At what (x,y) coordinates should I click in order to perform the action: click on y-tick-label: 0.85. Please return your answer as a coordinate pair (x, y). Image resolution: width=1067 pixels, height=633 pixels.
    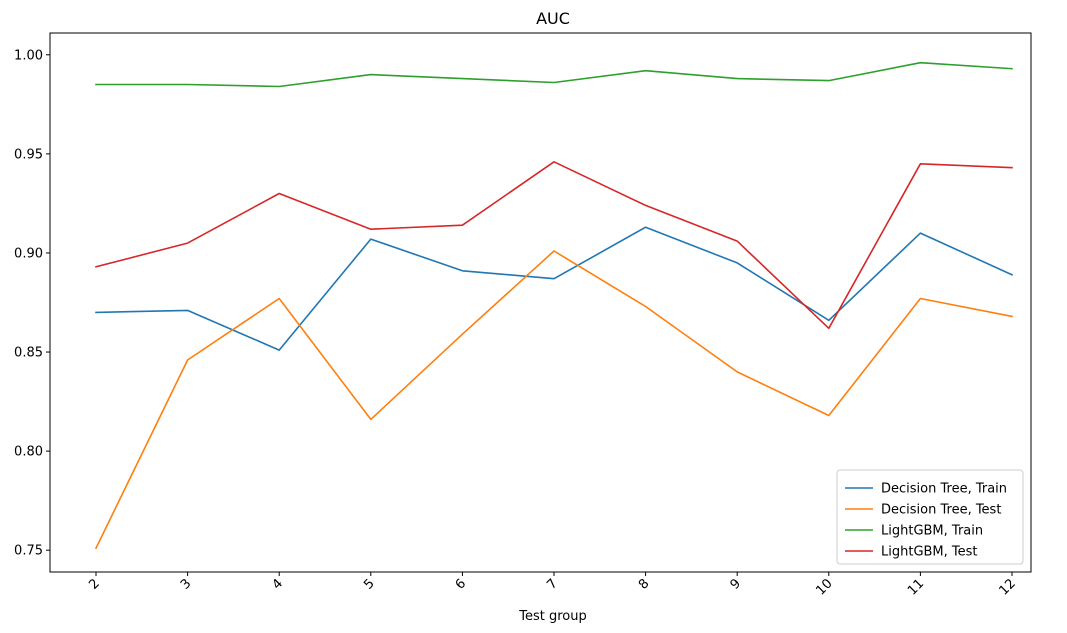
    Looking at the image, I should click on (28, 353).